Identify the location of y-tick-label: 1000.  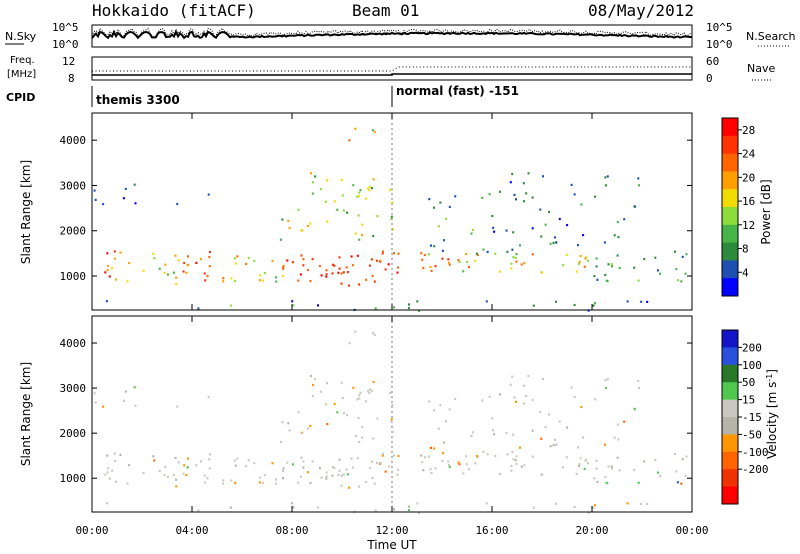
(73, 276).